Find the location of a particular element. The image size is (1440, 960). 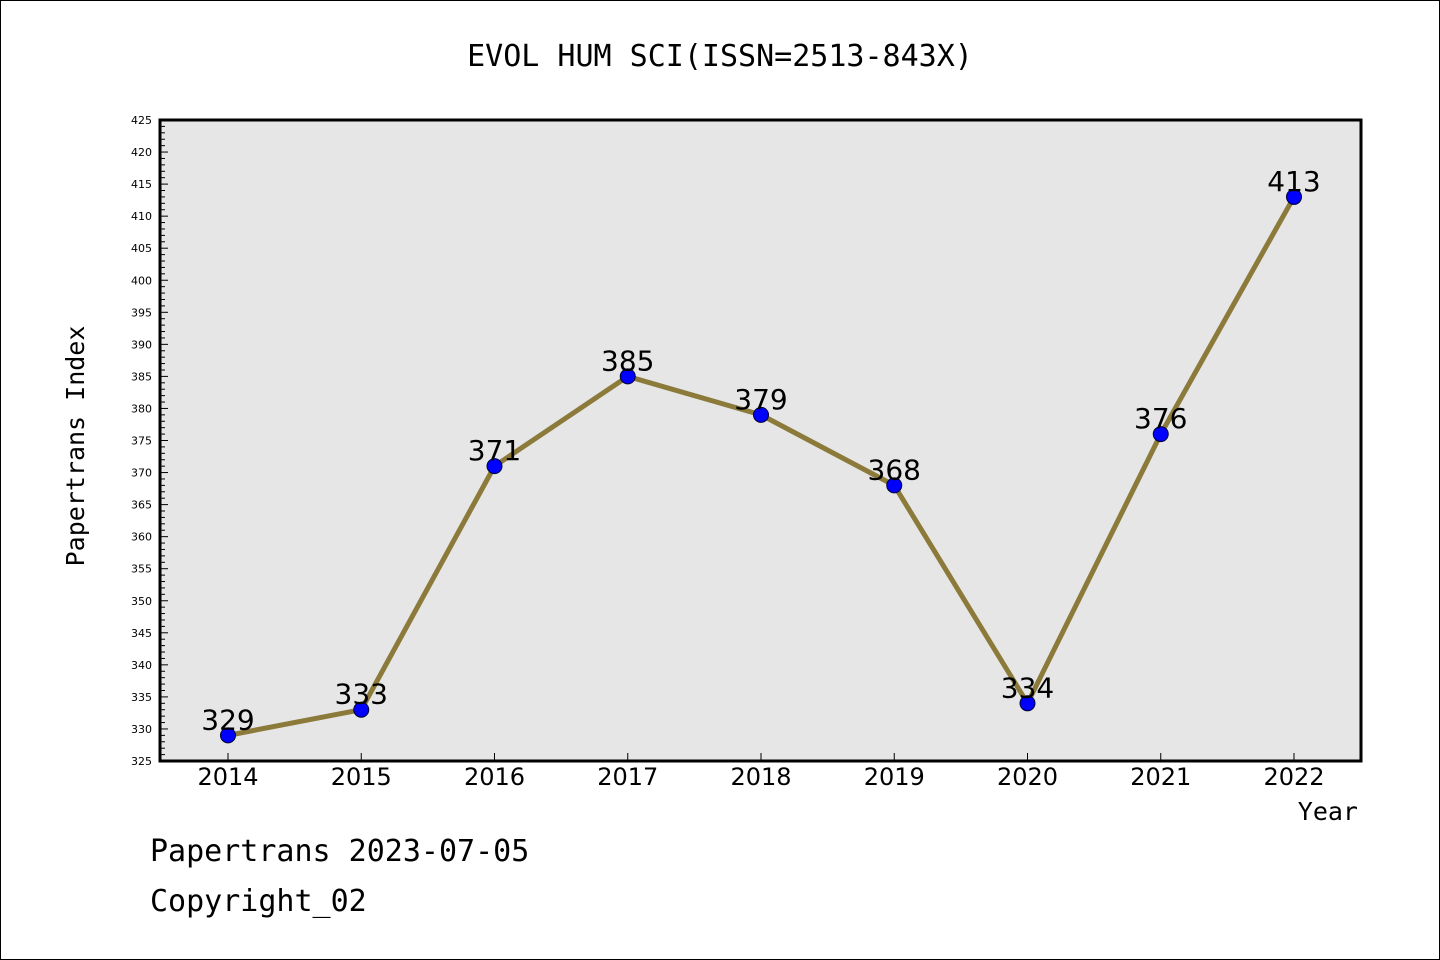

data-label: 413 is located at coordinates (1293, 181).